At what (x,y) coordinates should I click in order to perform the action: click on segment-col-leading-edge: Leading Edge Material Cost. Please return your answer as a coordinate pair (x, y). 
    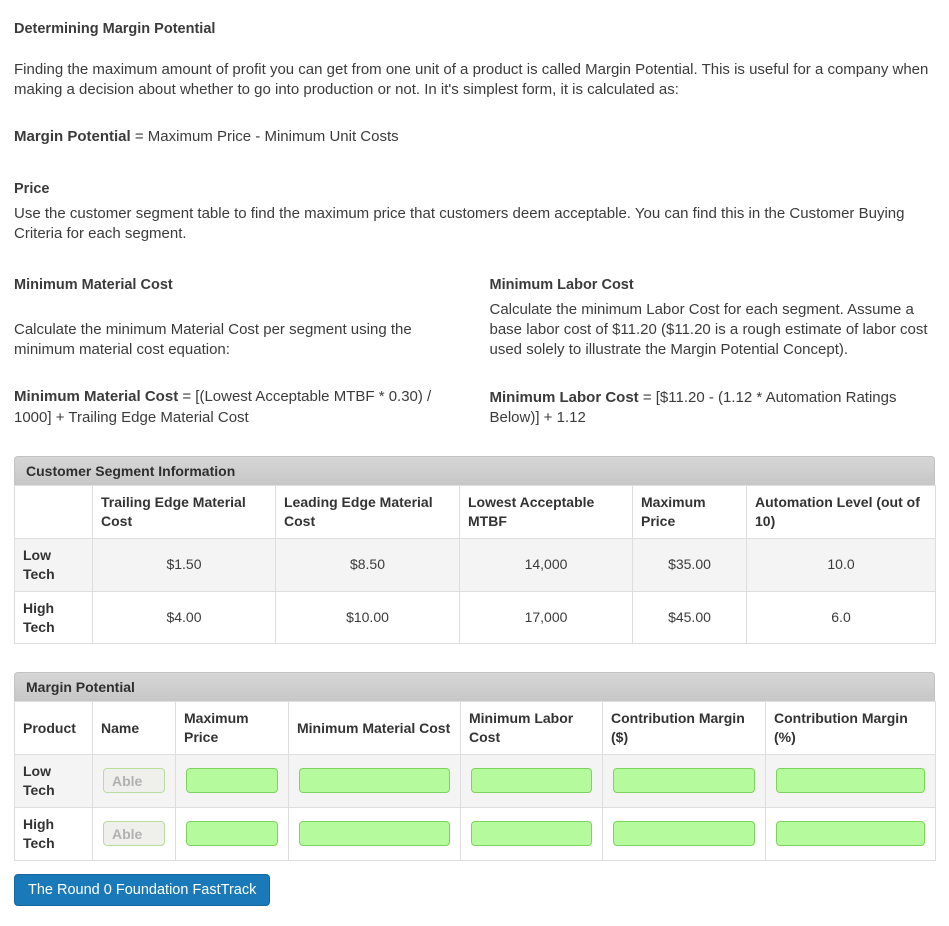
    Looking at the image, I should click on (367, 512).